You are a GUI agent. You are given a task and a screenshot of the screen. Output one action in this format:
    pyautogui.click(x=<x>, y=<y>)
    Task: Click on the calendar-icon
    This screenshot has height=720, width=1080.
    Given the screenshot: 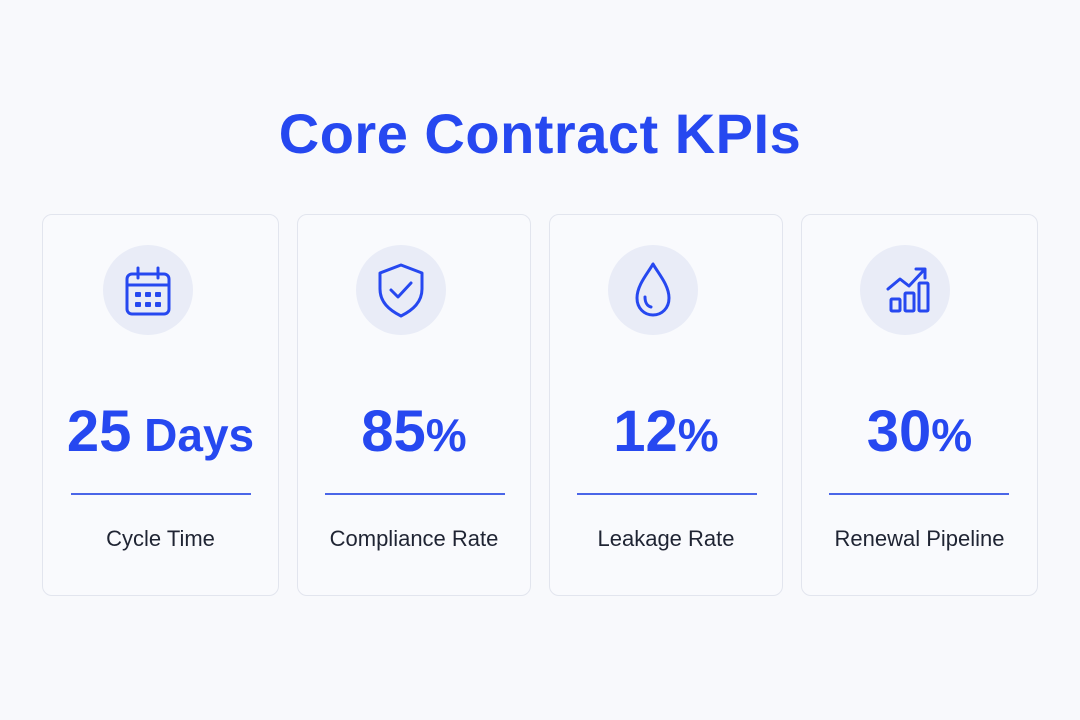 What is the action you would take?
    pyautogui.click(x=148, y=291)
    